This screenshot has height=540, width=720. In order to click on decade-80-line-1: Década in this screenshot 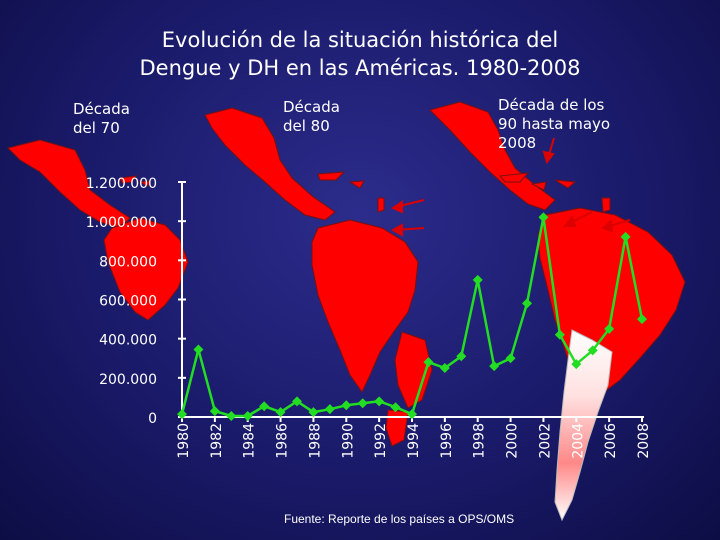, I will do `click(311, 107)`.